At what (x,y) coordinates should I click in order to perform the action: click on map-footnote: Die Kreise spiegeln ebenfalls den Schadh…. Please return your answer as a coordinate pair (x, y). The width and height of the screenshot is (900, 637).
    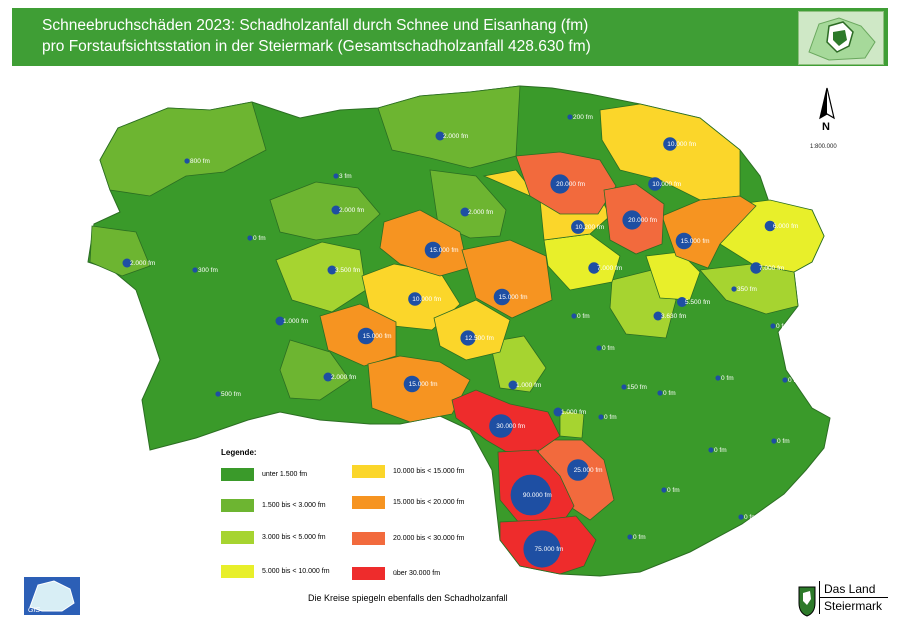
    Looking at the image, I should click on (408, 598).